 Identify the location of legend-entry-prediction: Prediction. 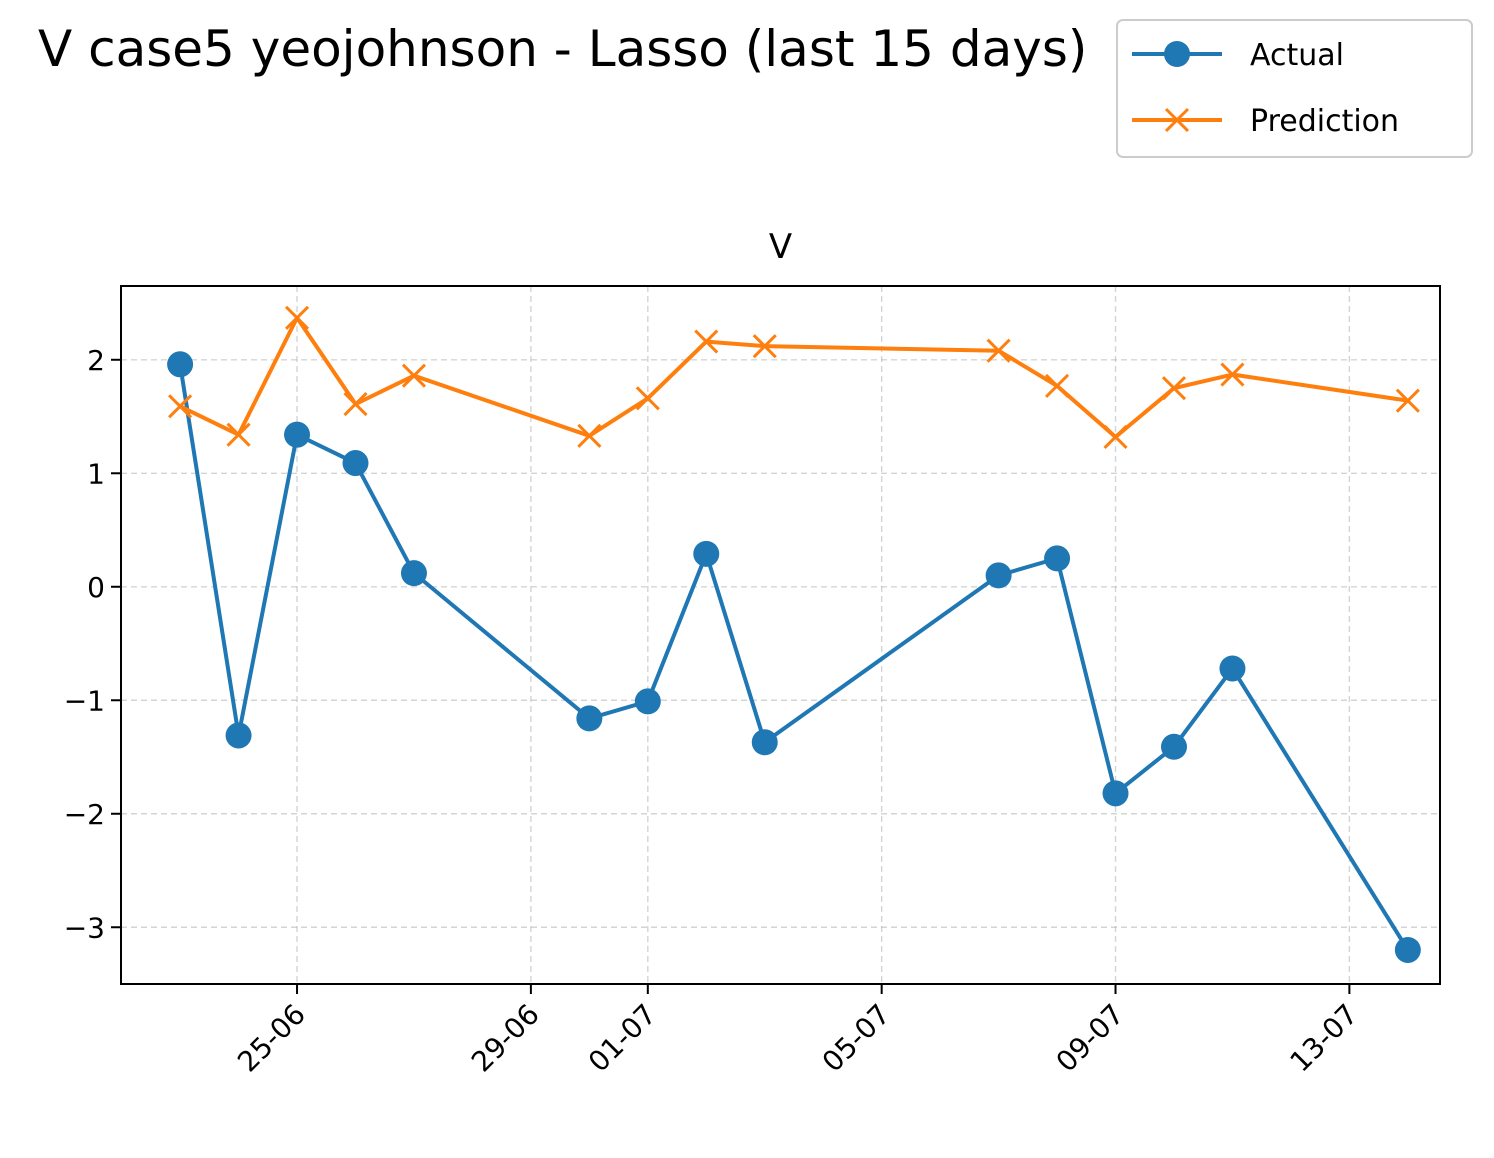
(1265, 121).